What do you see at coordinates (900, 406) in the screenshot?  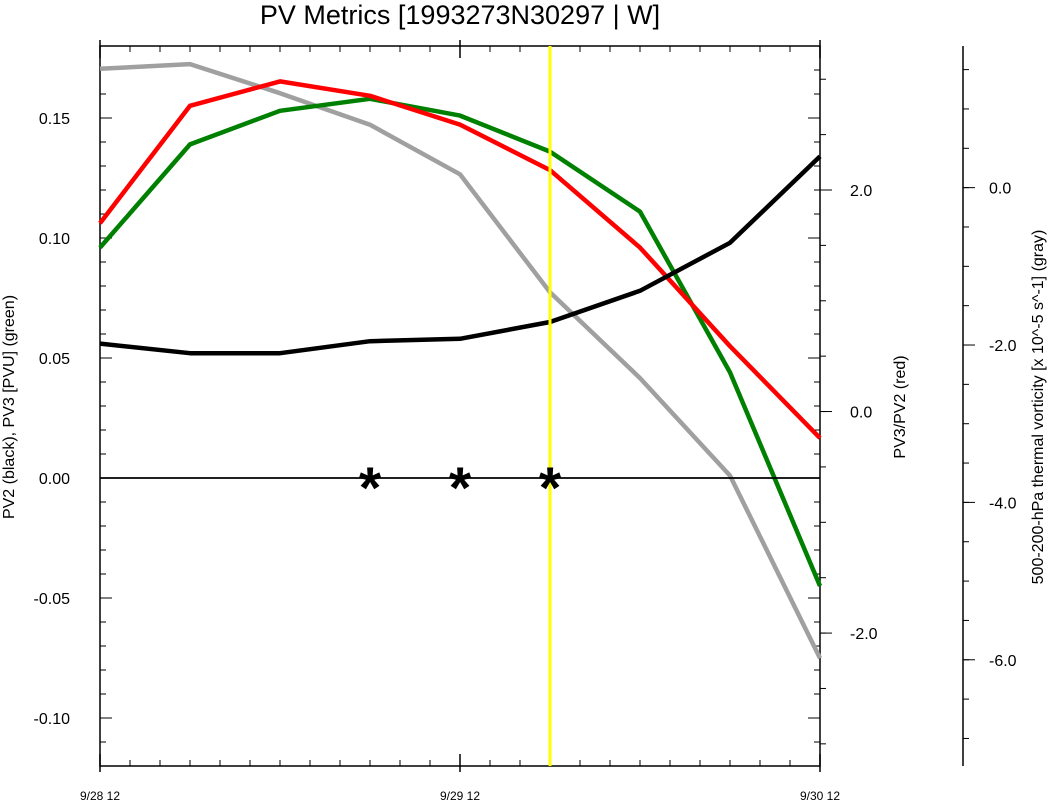 I see `ratio-axis-label: PV3/PV2 (red)` at bounding box center [900, 406].